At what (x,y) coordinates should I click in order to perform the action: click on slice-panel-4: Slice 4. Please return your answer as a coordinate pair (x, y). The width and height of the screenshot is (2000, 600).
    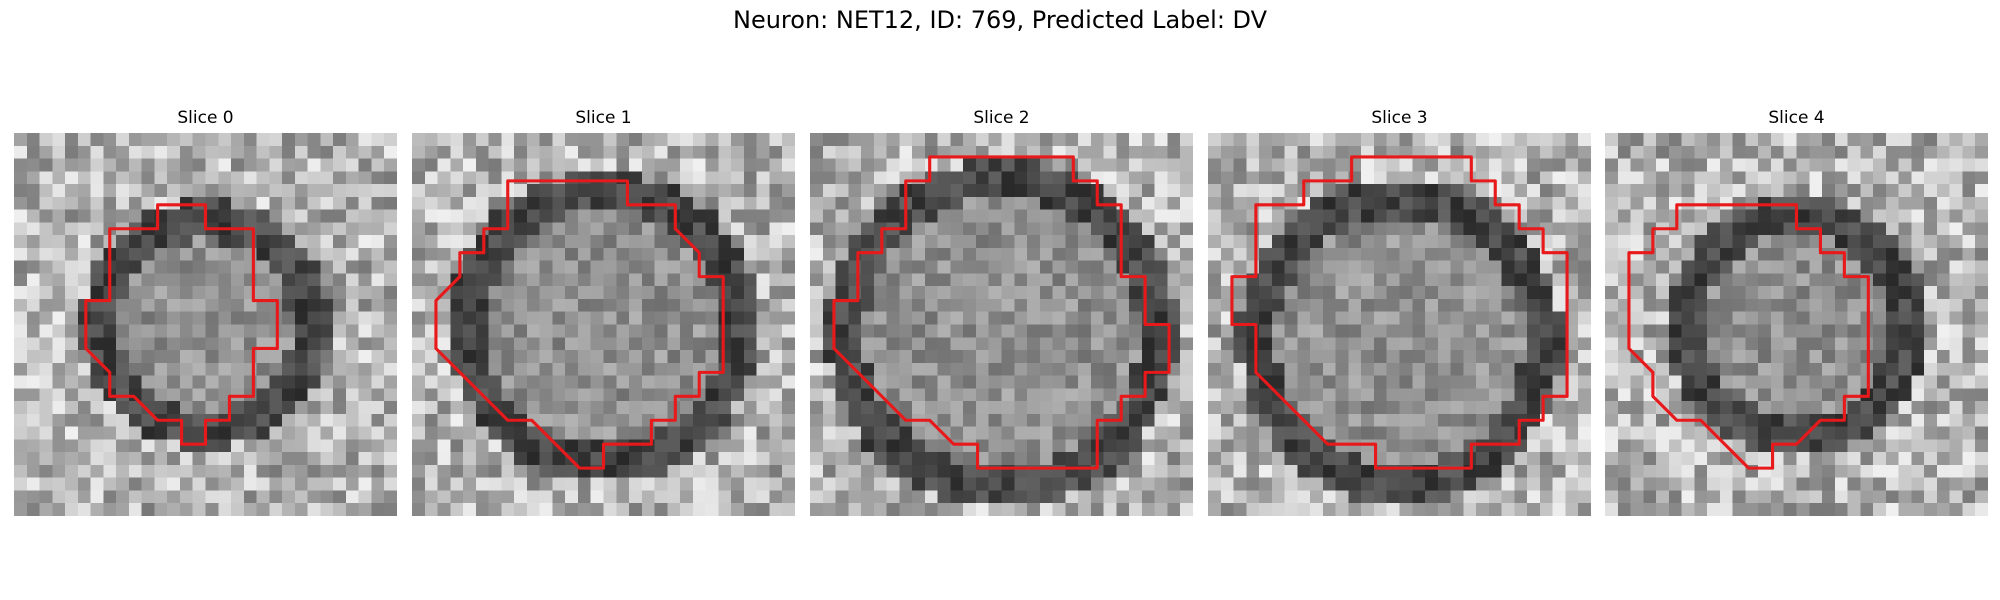
    Looking at the image, I should click on (1796, 313).